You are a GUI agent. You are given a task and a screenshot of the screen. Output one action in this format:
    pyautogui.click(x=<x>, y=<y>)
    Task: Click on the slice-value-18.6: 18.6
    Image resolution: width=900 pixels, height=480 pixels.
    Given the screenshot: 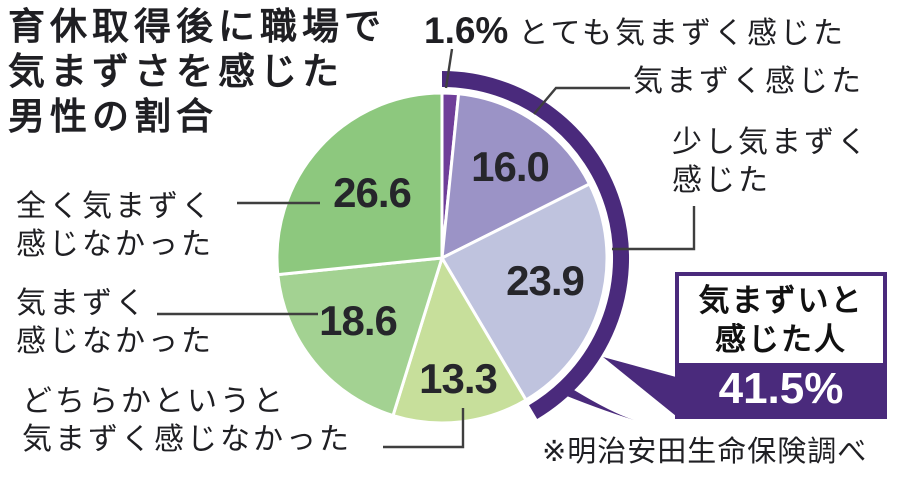 What is the action you would take?
    pyautogui.click(x=358, y=320)
    